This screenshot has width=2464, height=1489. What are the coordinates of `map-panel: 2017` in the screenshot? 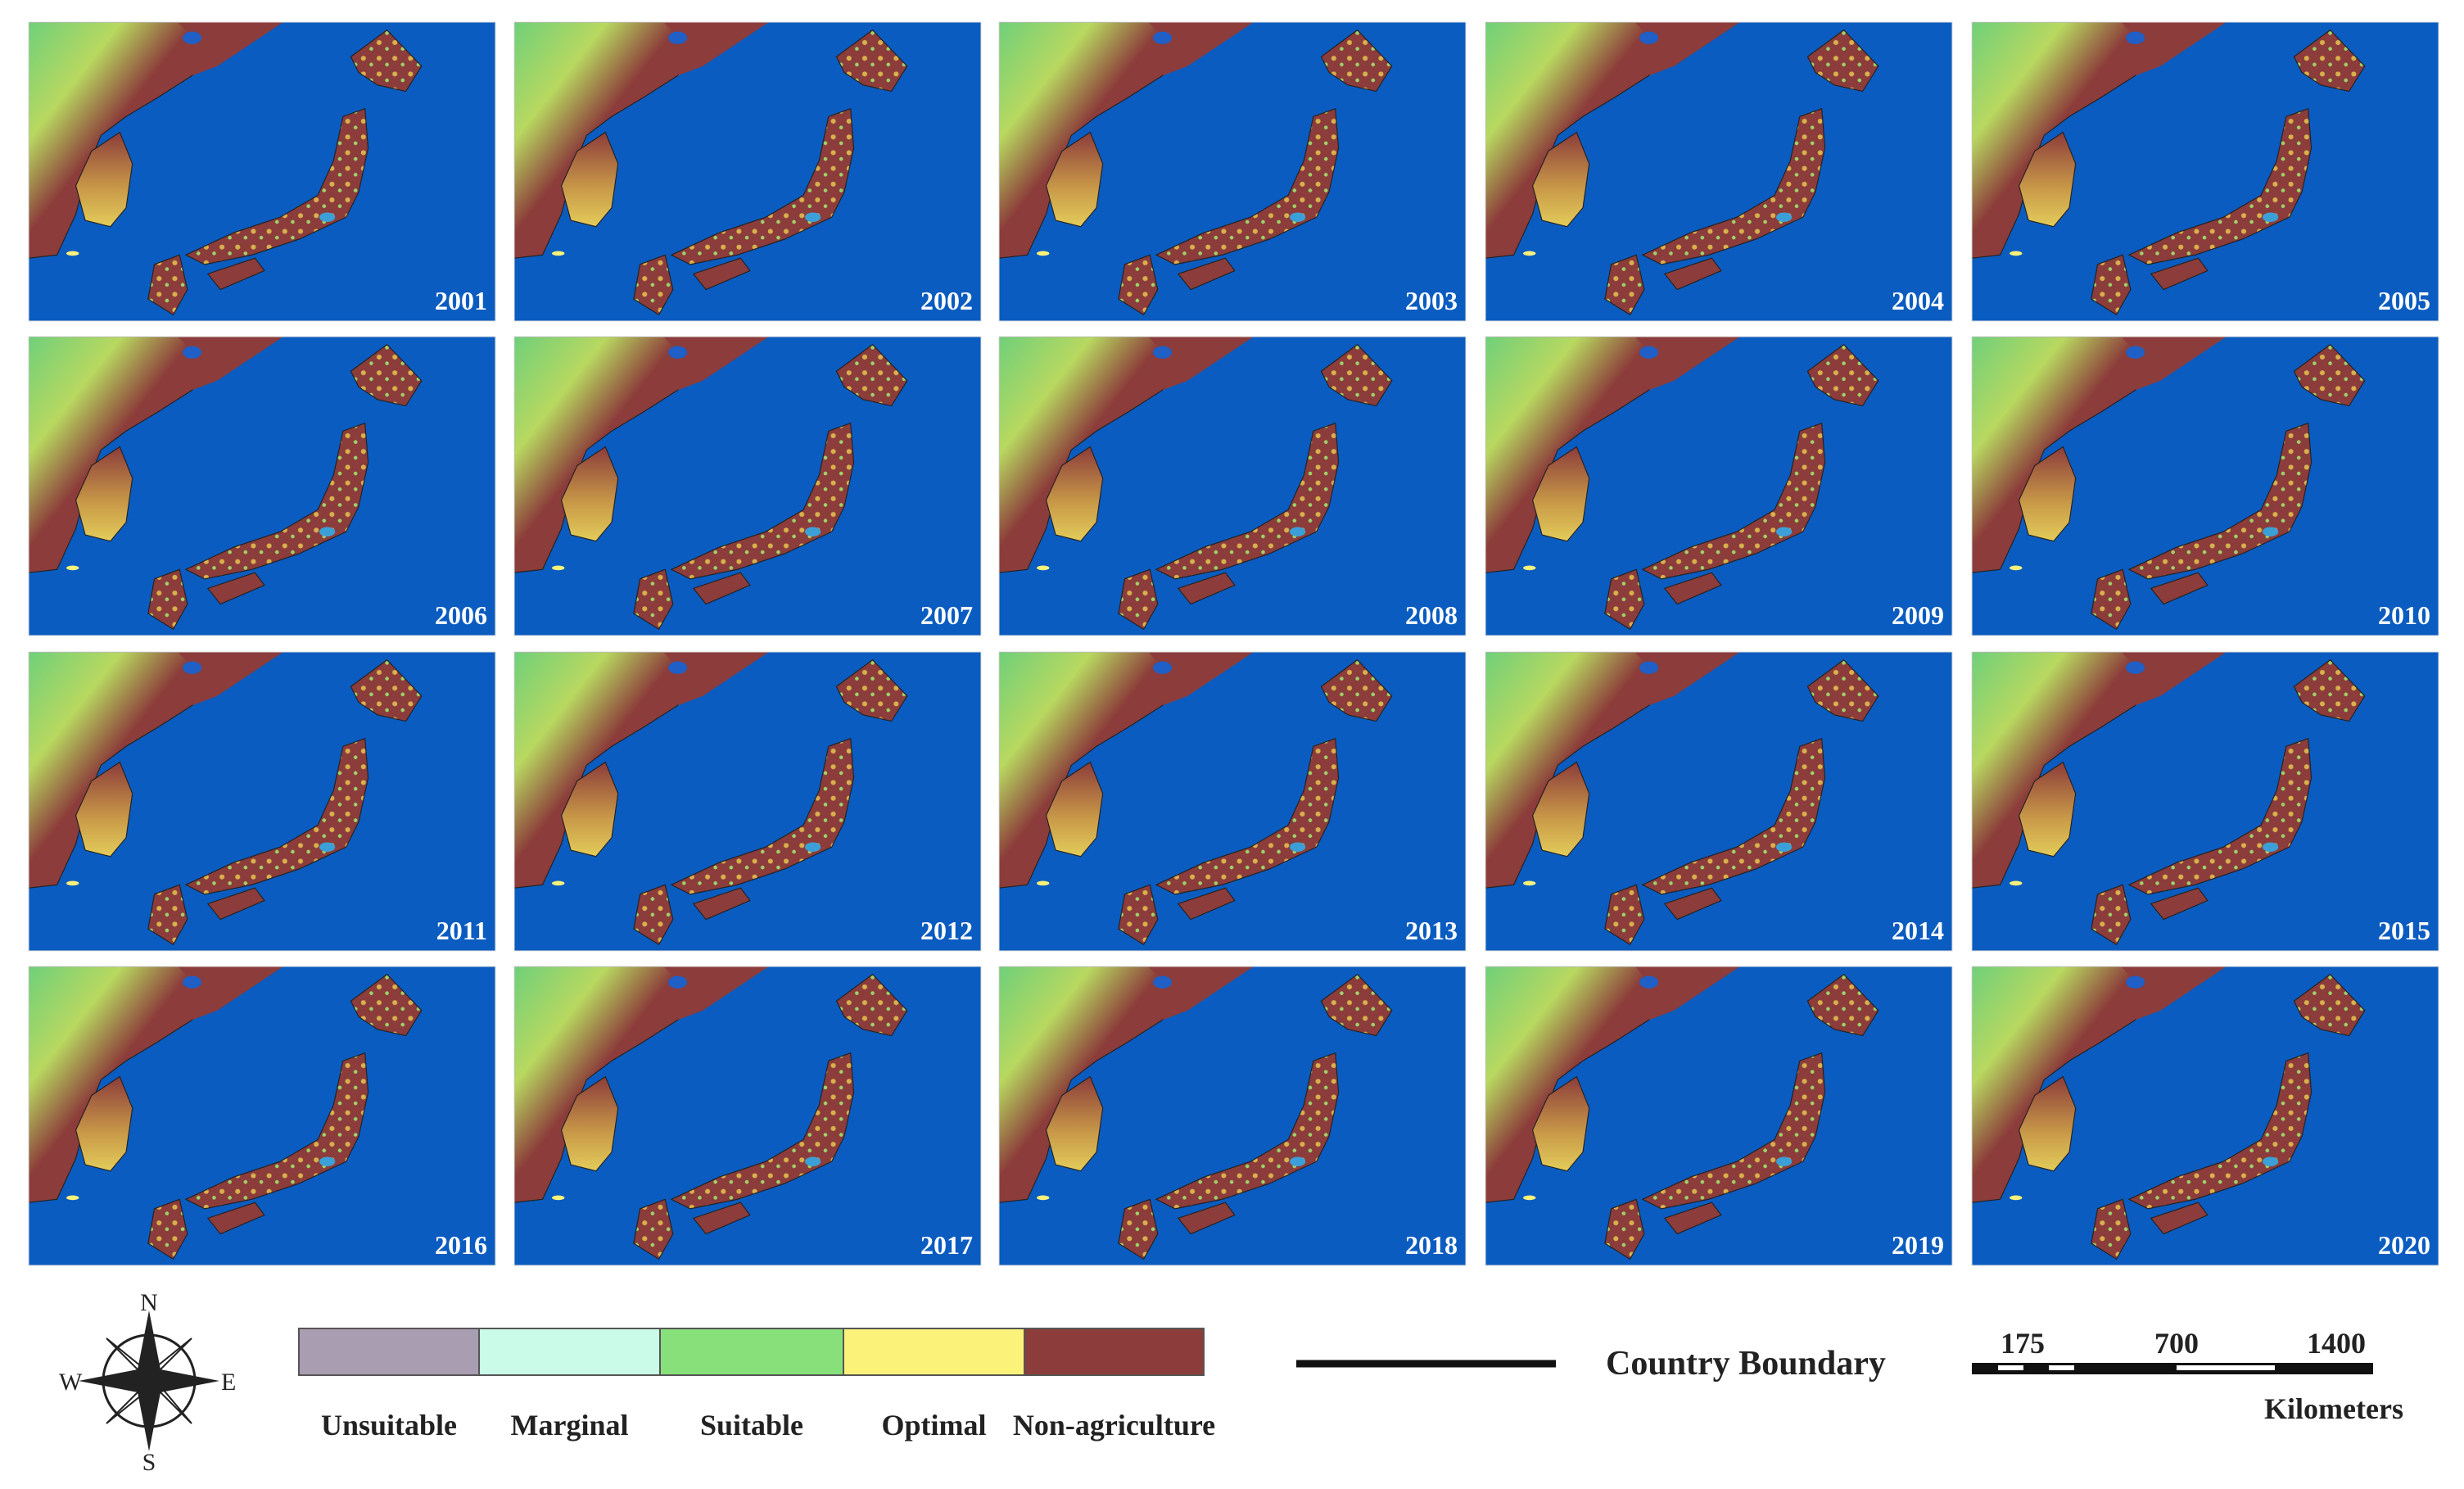 It's located at (747, 1116).